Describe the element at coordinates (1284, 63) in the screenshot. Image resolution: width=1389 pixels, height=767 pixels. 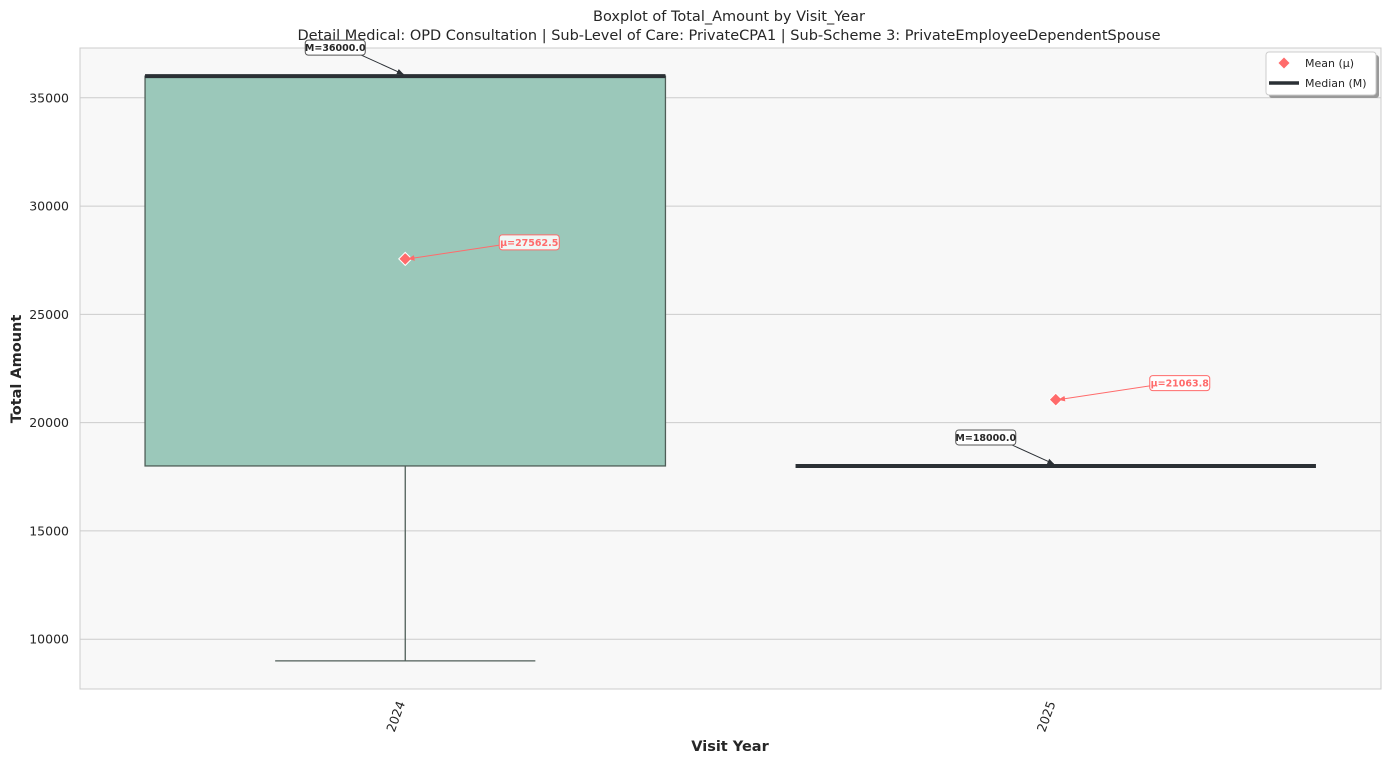
I see `legend-mean-marker` at that location.